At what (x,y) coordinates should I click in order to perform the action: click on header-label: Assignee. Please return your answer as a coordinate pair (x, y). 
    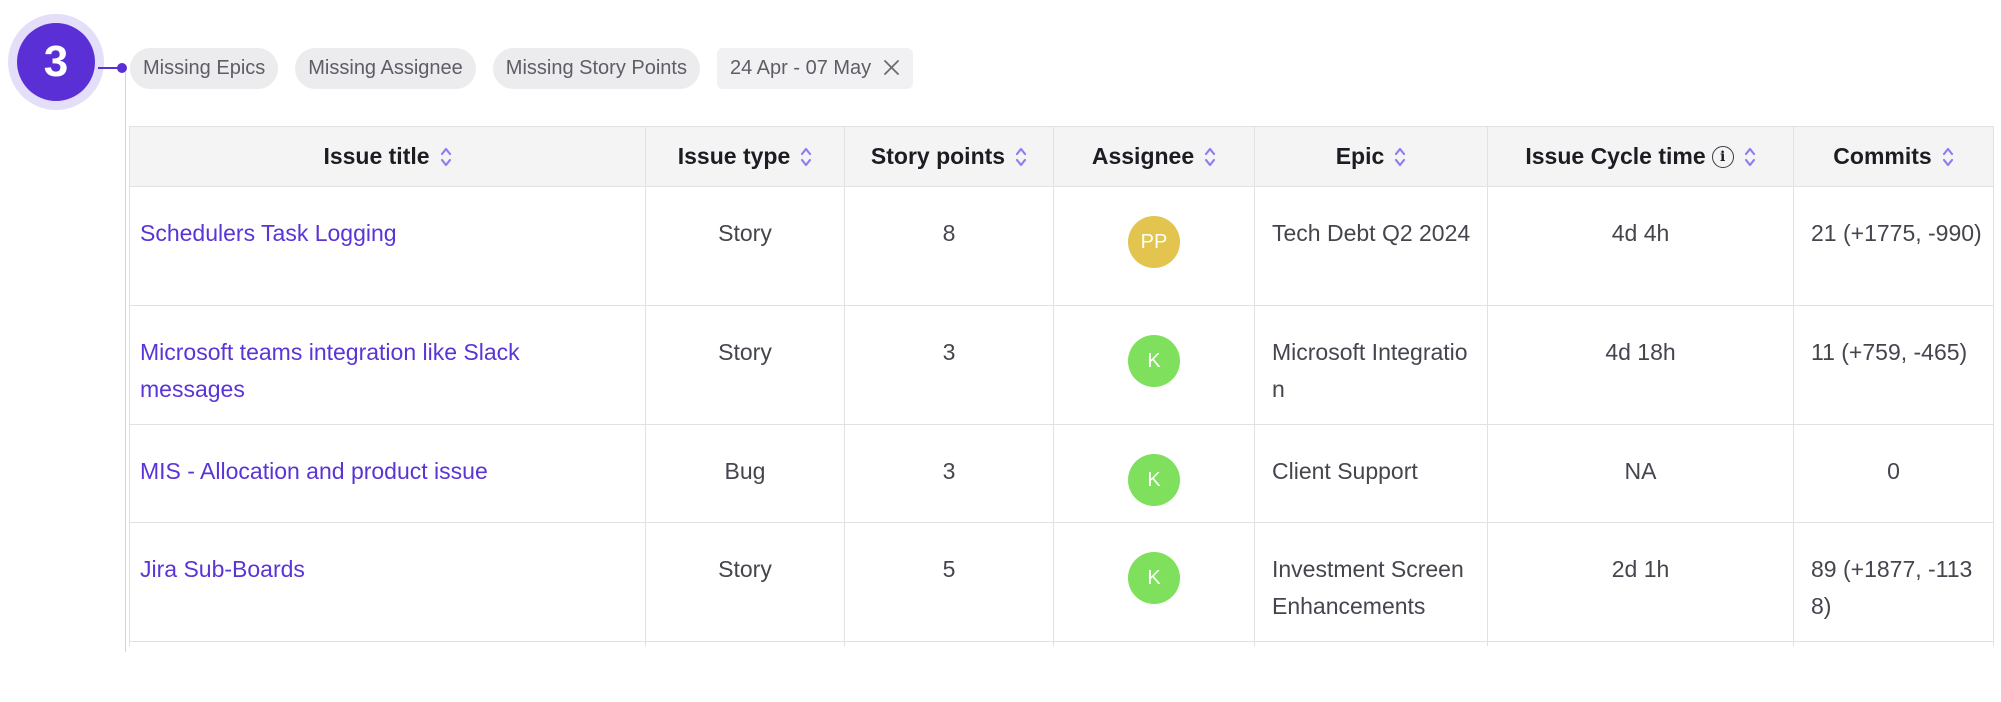
    Looking at the image, I should click on (1143, 156).